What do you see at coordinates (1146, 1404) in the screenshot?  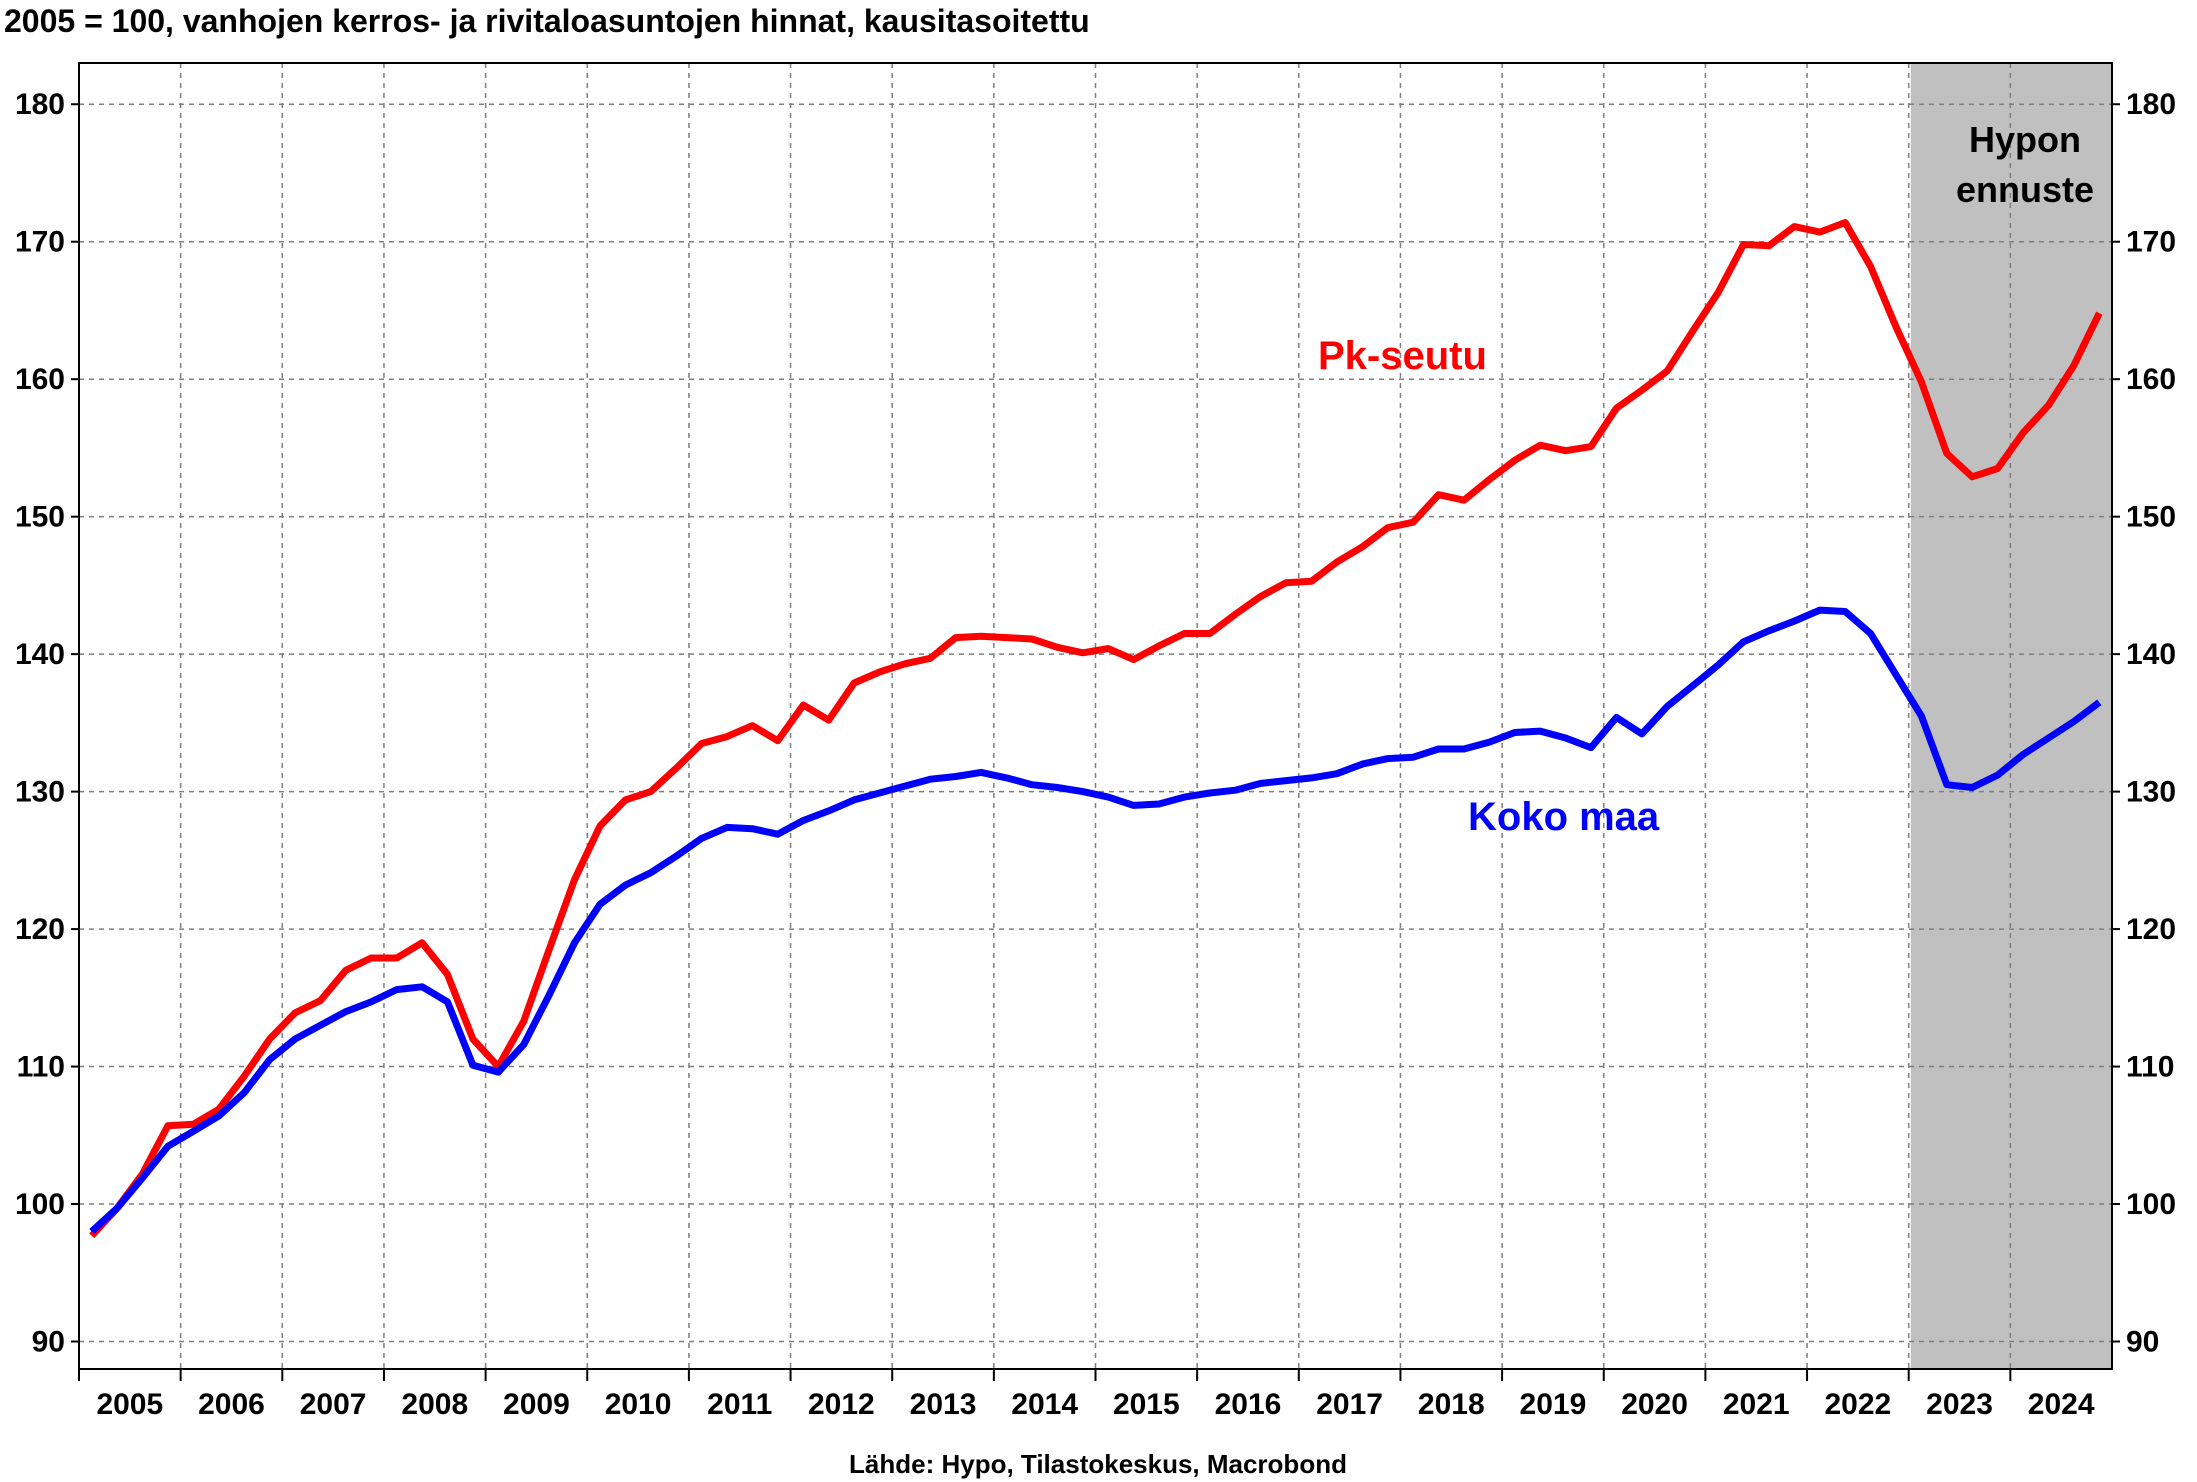 I see `x-tick-label: 2015` at bounding box center [1146, 1404].